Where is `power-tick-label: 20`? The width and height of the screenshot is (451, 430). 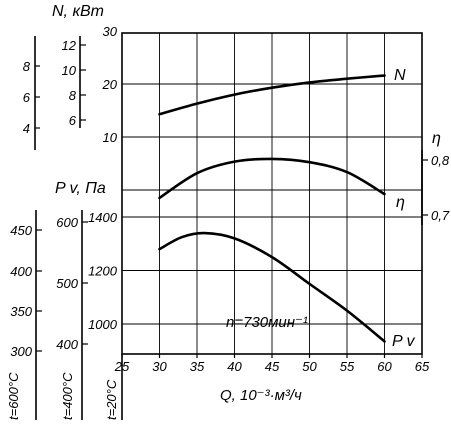
power-tick-label: 20 is located at coordinates (110, 84).